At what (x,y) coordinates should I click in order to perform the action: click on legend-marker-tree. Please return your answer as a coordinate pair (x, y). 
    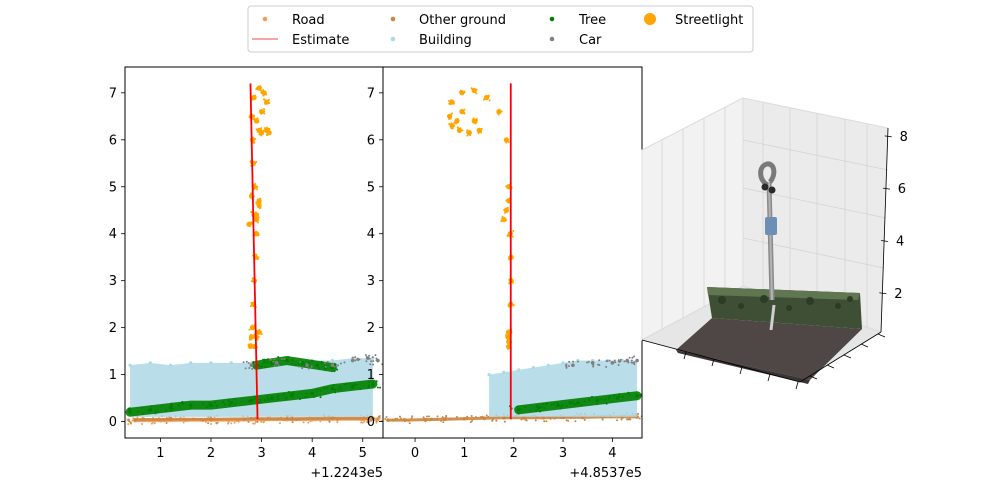
    Looking at the image, I should click on (552, 19).